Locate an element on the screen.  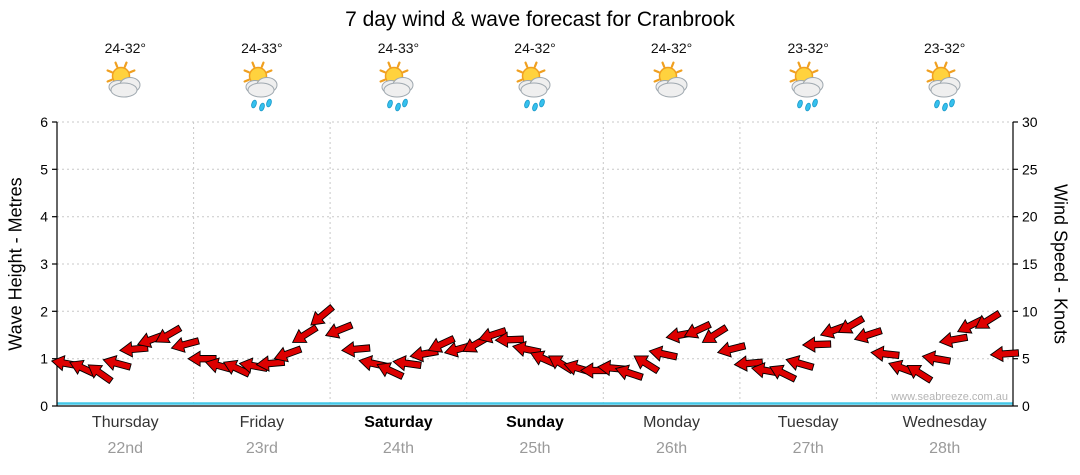
left-tick-label: 5 is located at coordinates (44, 169).